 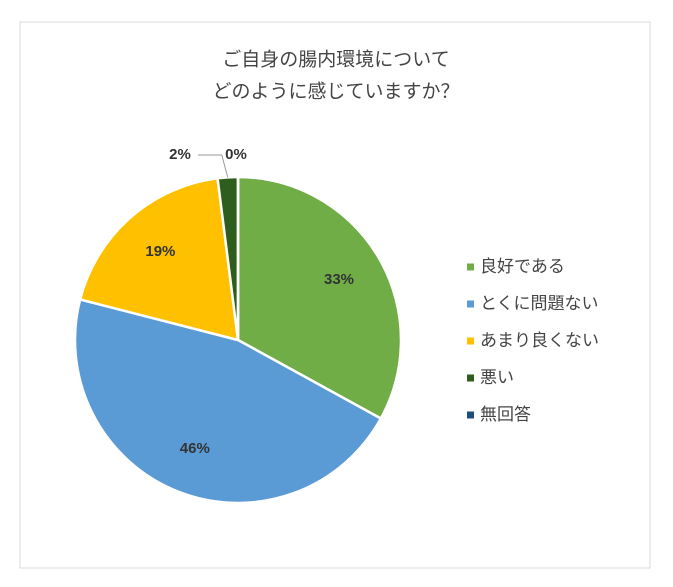 I want to click on data-label: 46%, so click(x=195, y=448).